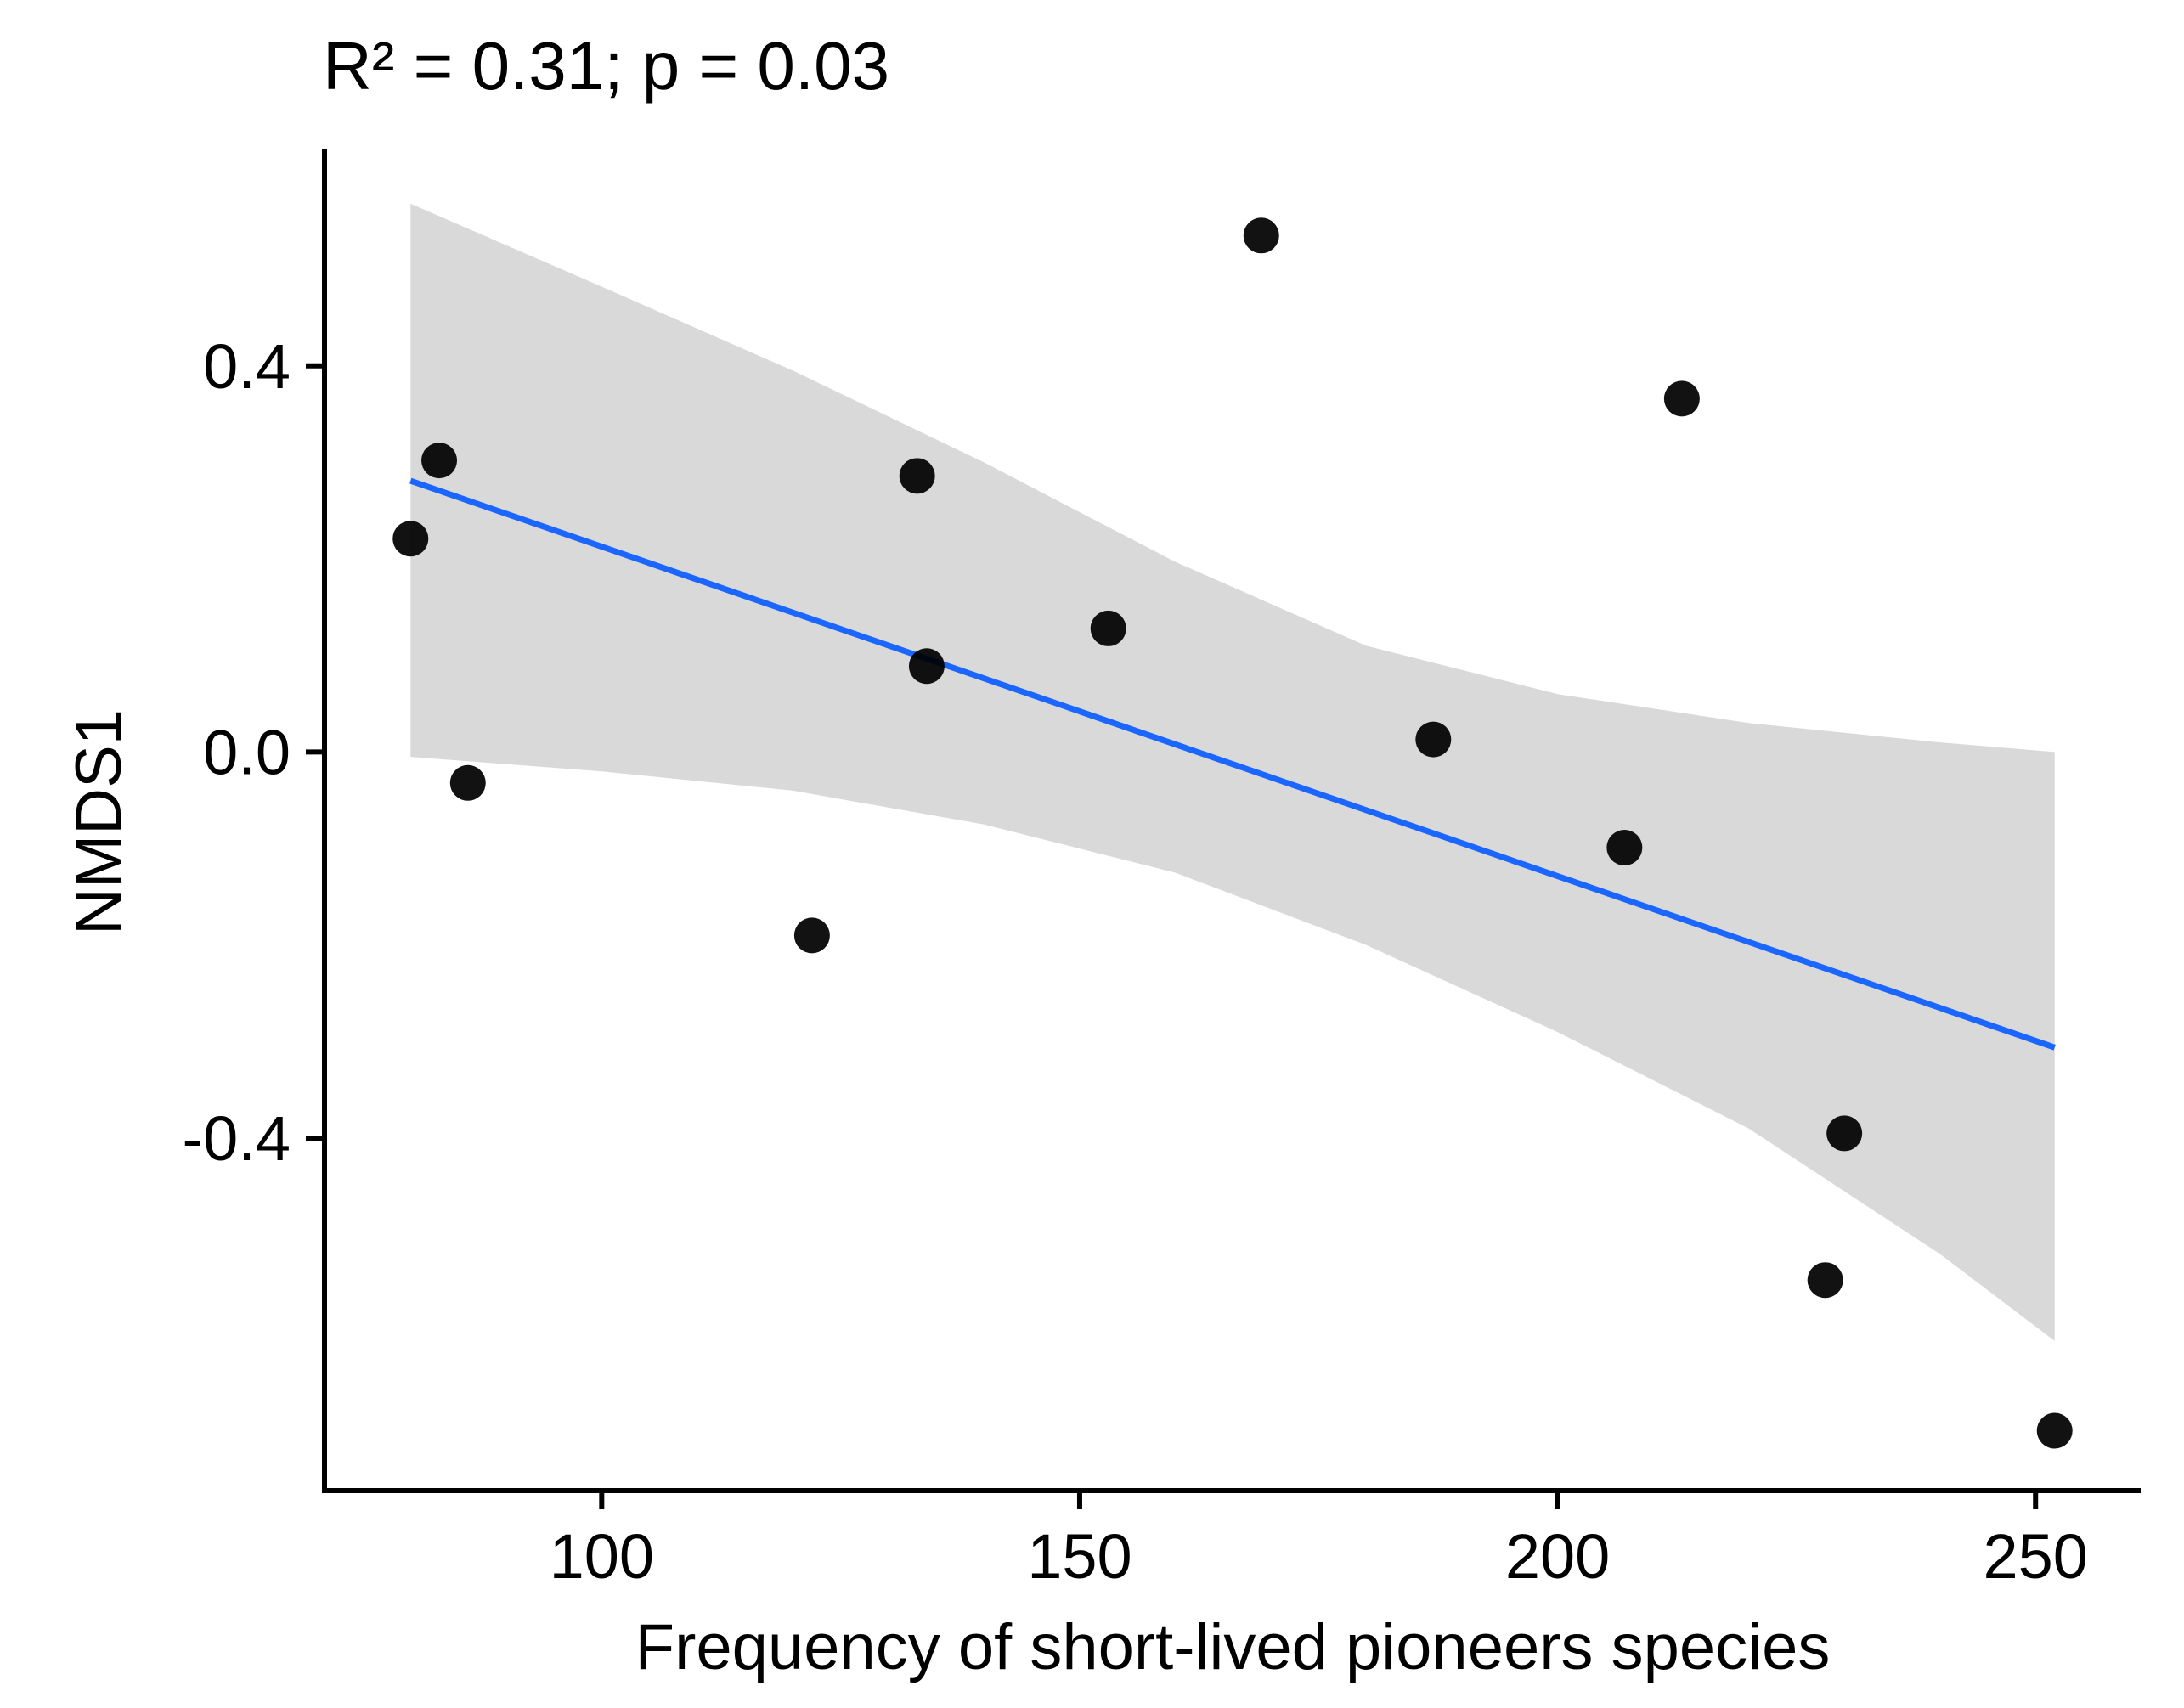 The height and width of the screenshot is (1708, 2184). Describe the element at coordinates (247, 366) in the screenshot. I see `y-tick-label-0.4: 0.4` at that location.